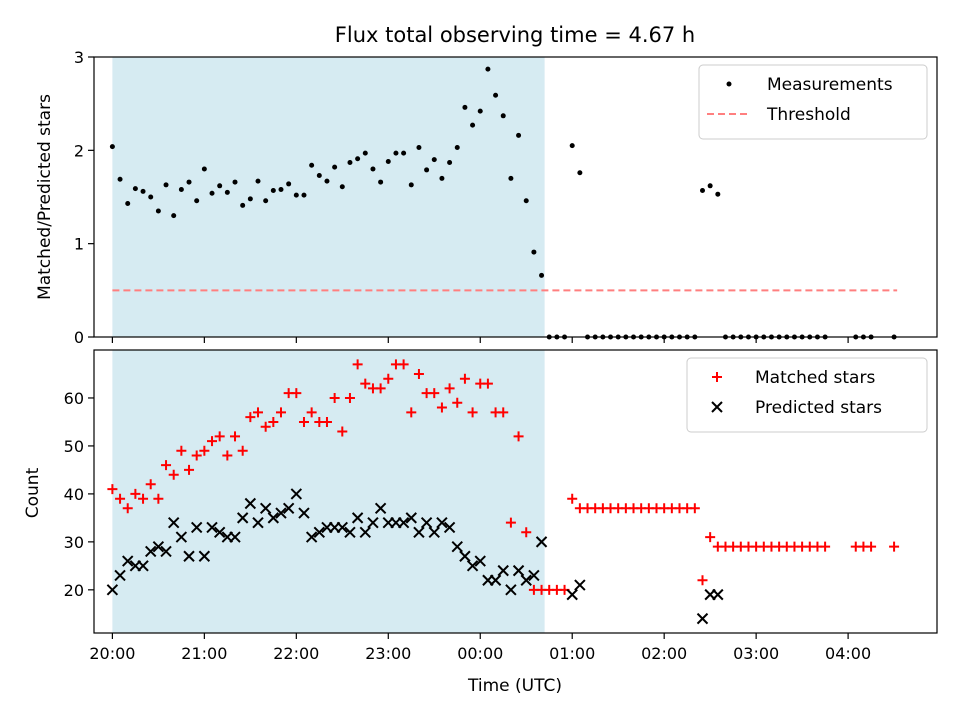  Describe the element at coordinates (112, 653) in the screenshot. I see `x-tick-label: 20:00` at that location.